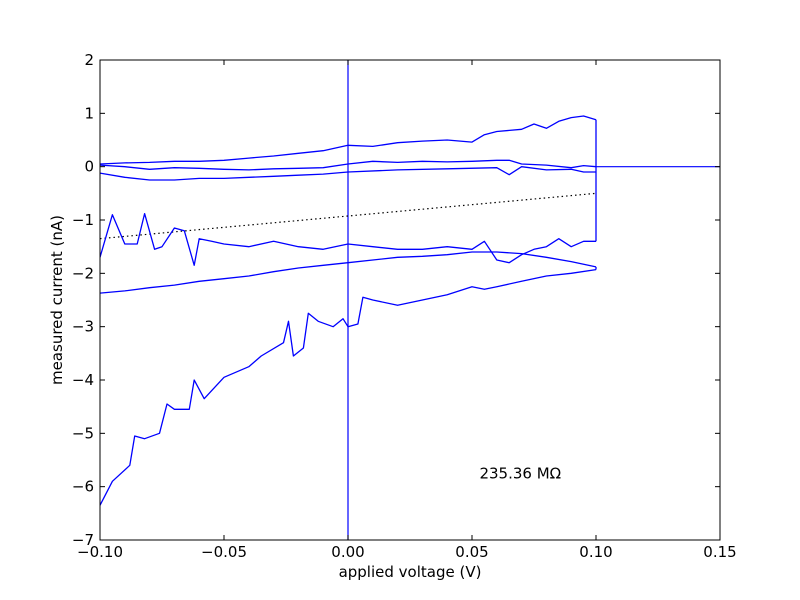 This screenshot has width=800, height=600. Describe the element at coordinates (348, 216) in the screenshot. I see `linear-fit-line` at that location.